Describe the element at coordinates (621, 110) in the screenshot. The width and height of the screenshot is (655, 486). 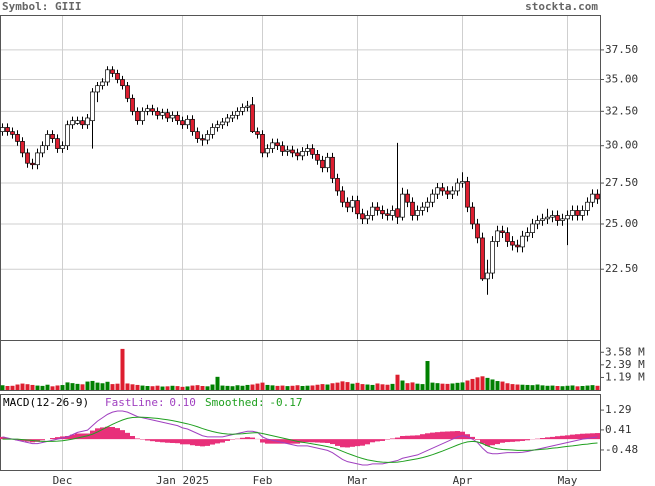
I see `y-tick-label: 32.50` at that location.